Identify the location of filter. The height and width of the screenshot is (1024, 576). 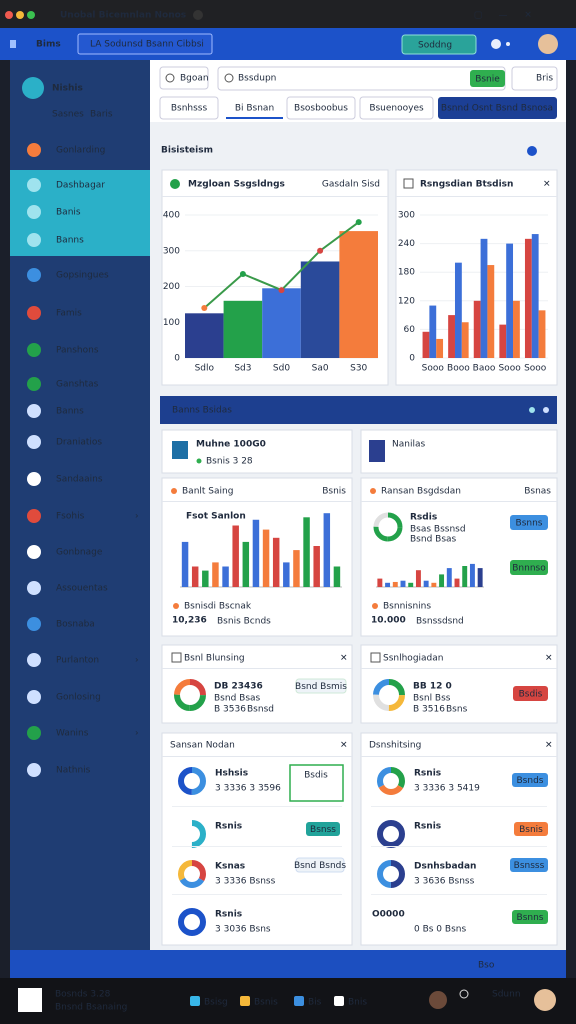
(184, 78).